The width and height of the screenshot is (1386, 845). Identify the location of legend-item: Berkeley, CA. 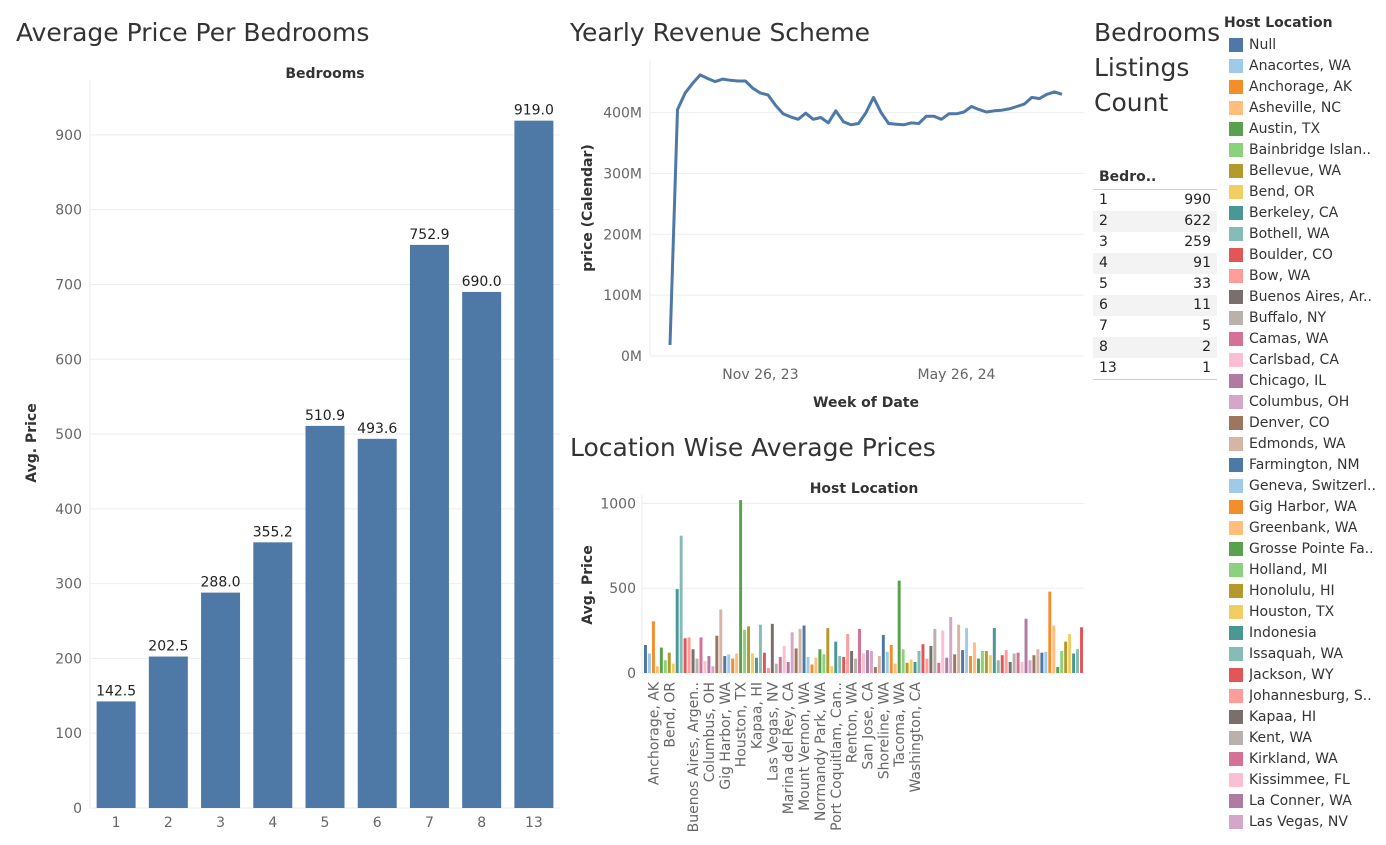
(1304, 212).